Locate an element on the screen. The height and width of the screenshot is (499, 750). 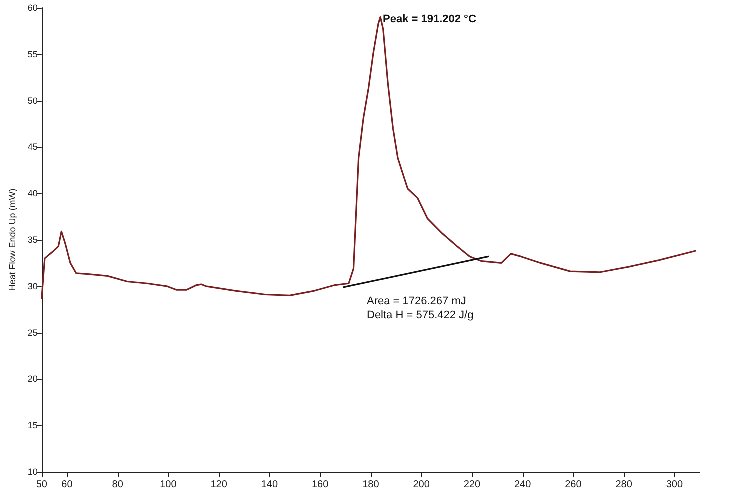
y-tick-label: 55 is located at coordinates (33, 54).